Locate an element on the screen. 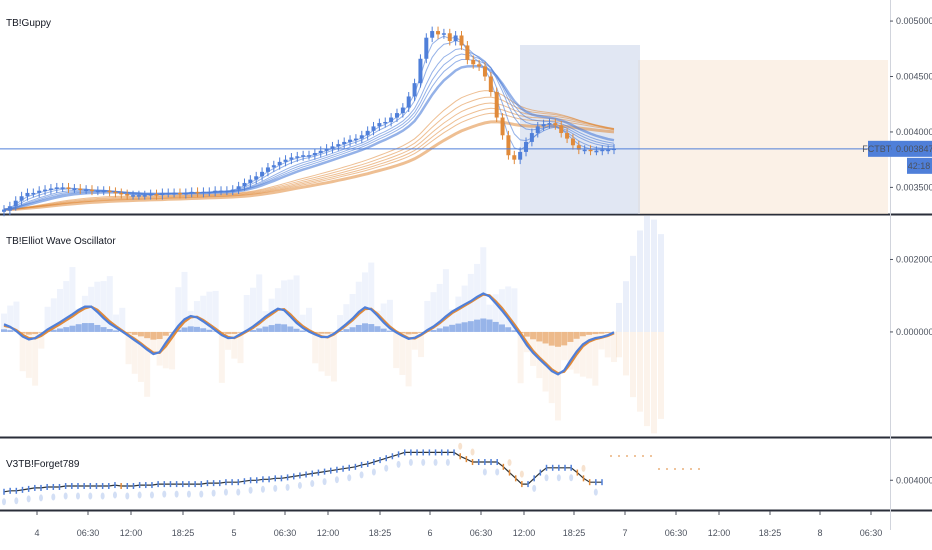  price-tick-label: 0.00400000 is located at coordinates (914, 480).